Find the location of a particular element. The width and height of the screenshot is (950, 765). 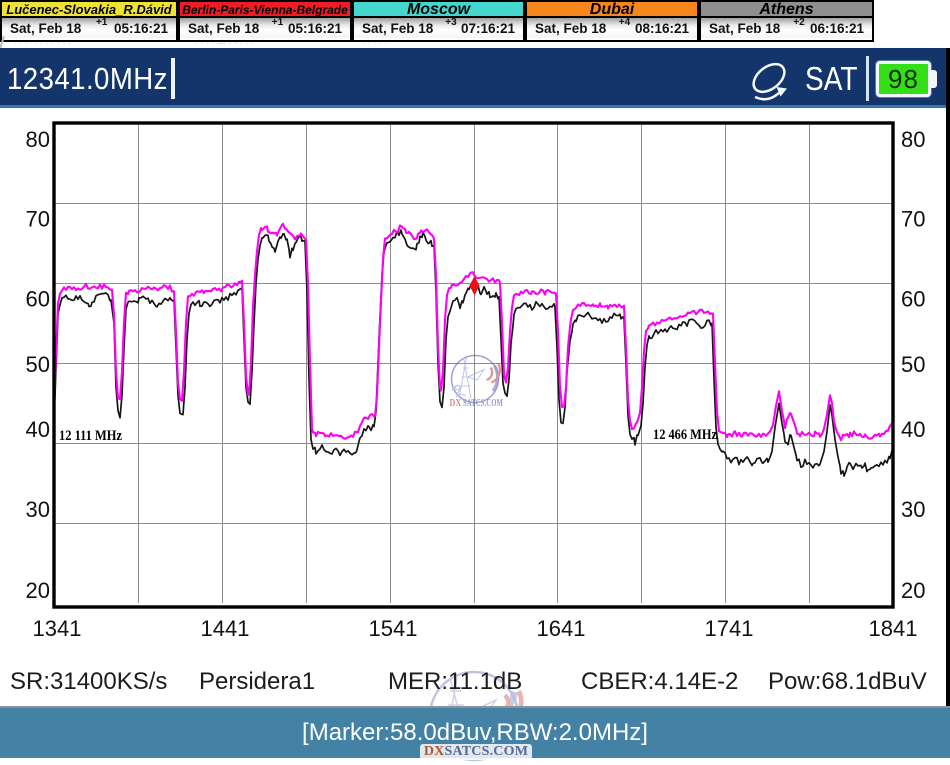

svg-text: 1741 is located at coordinates (729, 628).